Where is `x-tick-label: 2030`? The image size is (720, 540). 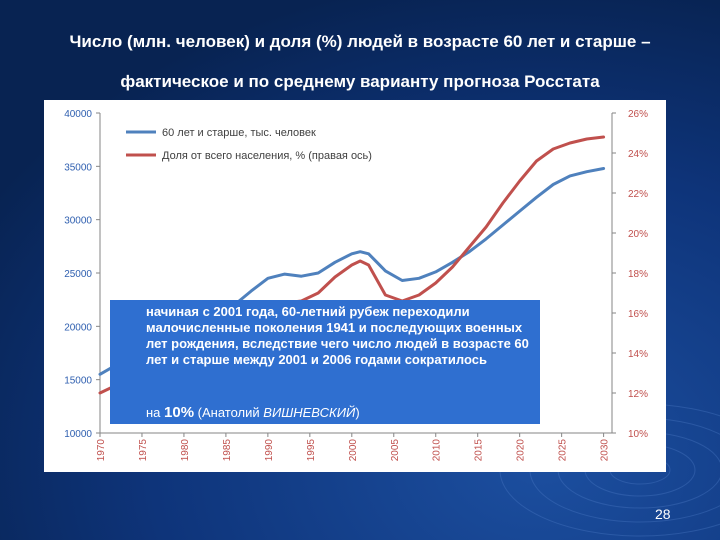 x-tick-label: 2030 is located at coordinates (605, 450).